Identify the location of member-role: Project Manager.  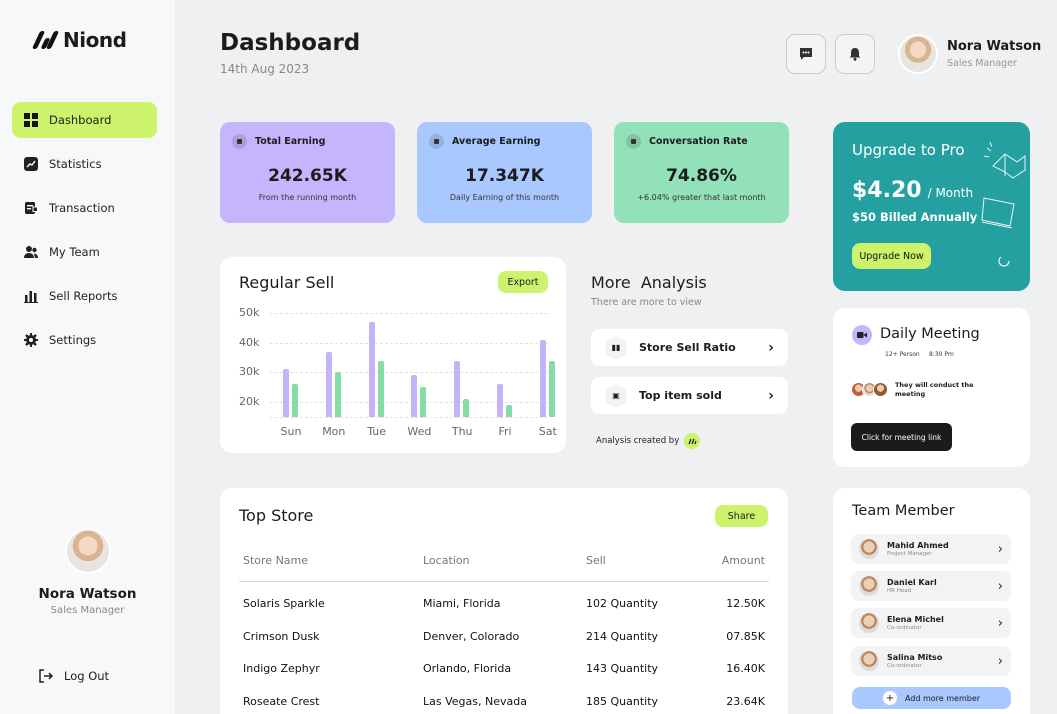
(909, 554).